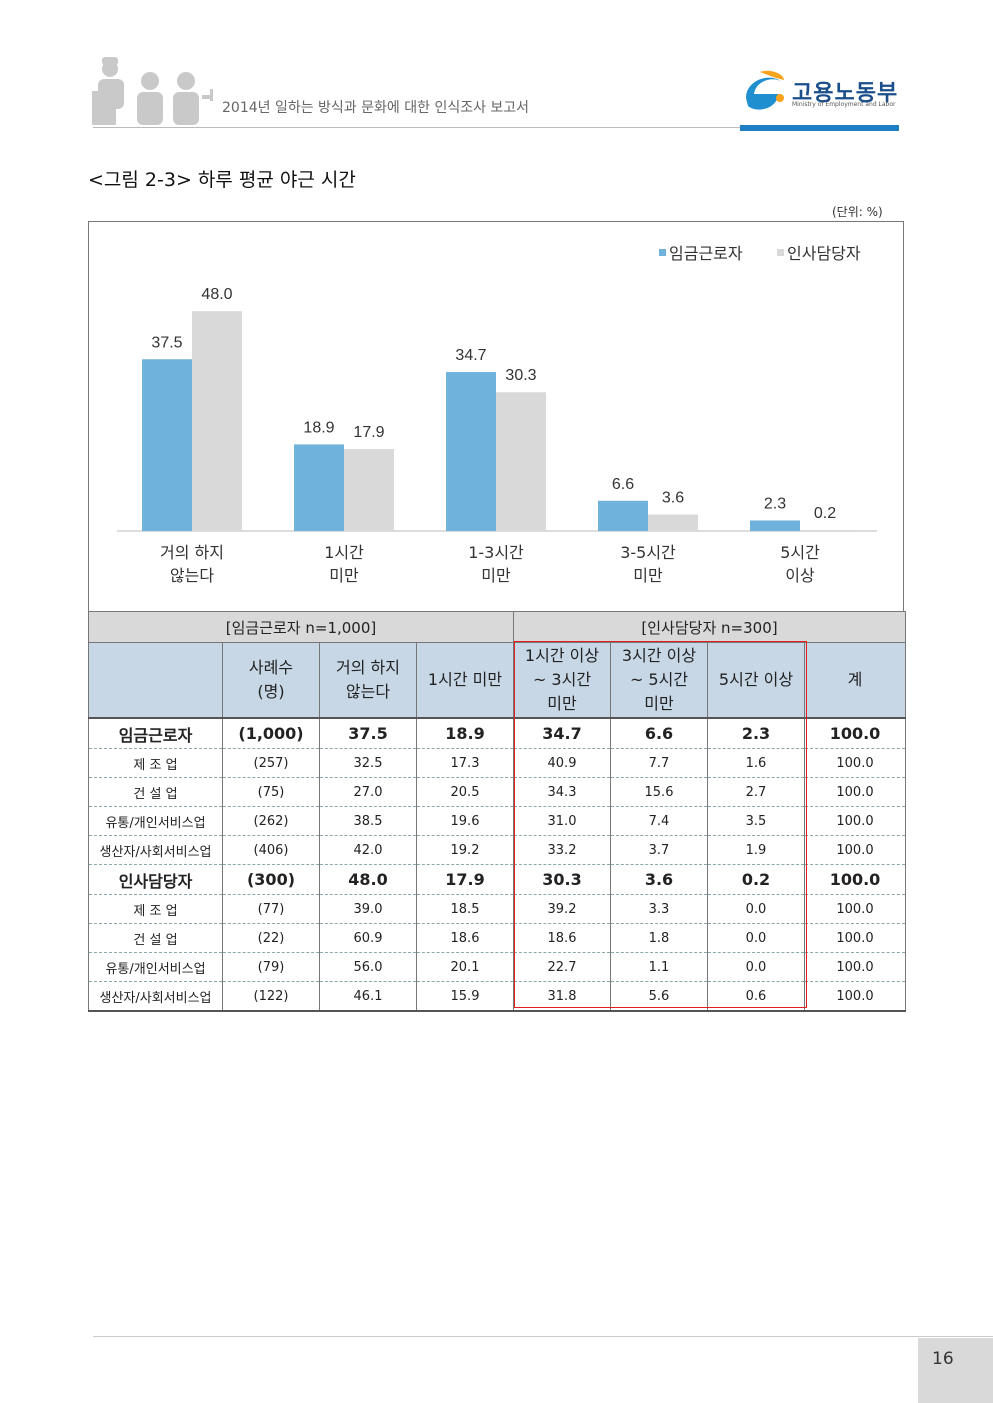 Image resolution: width=993 pixels, height=1403 pixels. I want to click on table-cell: (75), so click(271, 792).